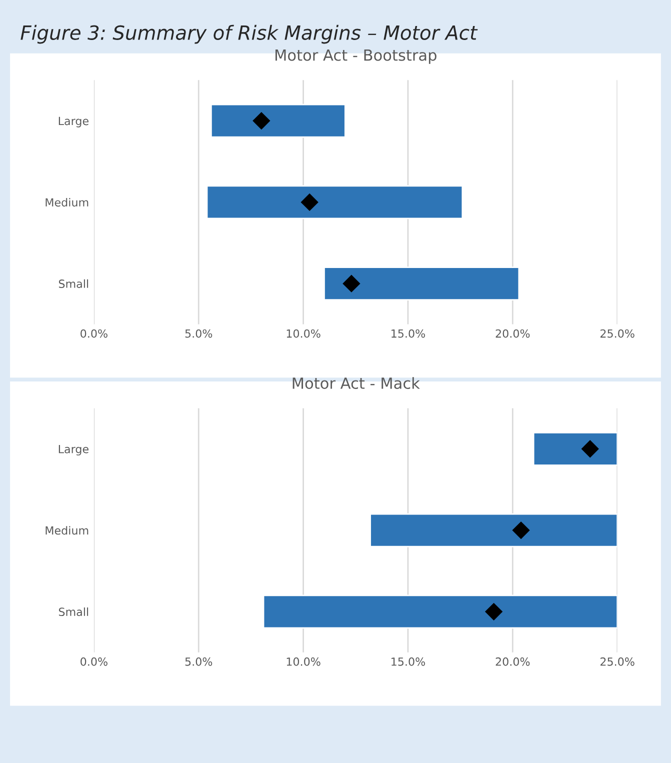 The width and height of the screenshot is (671, 763). Describe the element at coordinates (356, 383) in the screenshot. I see `chart-title: Motor Act - Mack` at that location.